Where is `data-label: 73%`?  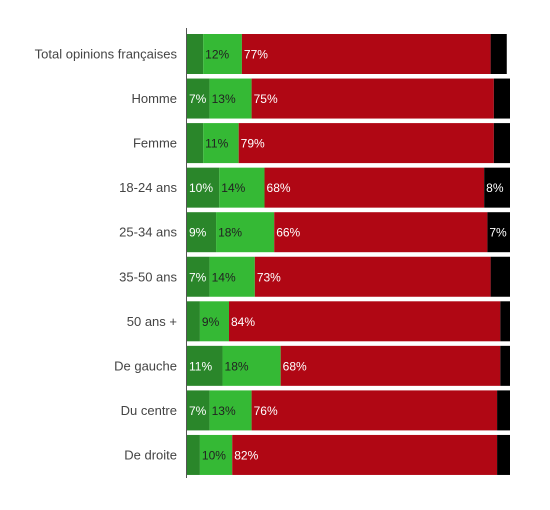
data-label: 73% is located at coordinates (269, 277).